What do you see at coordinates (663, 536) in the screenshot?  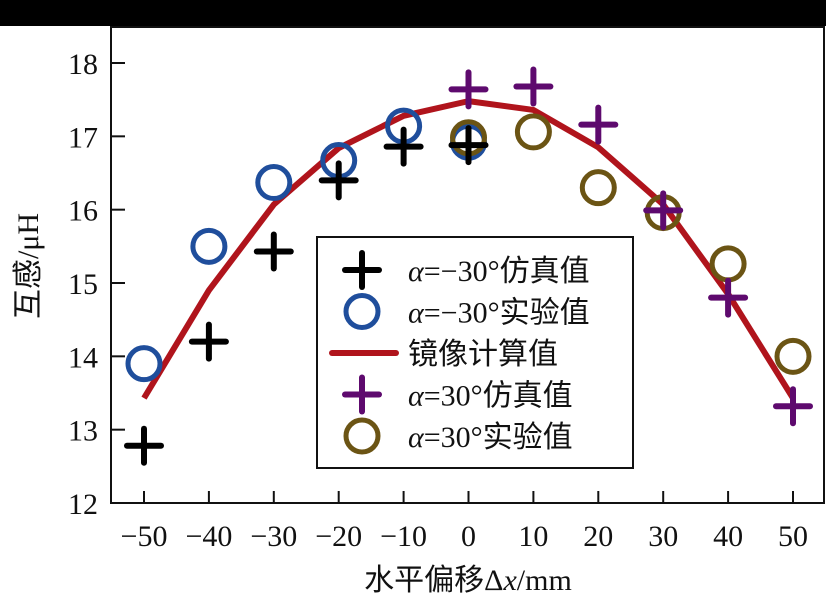 I see `x-tick-label: 30` at bounding box center [663, 536].